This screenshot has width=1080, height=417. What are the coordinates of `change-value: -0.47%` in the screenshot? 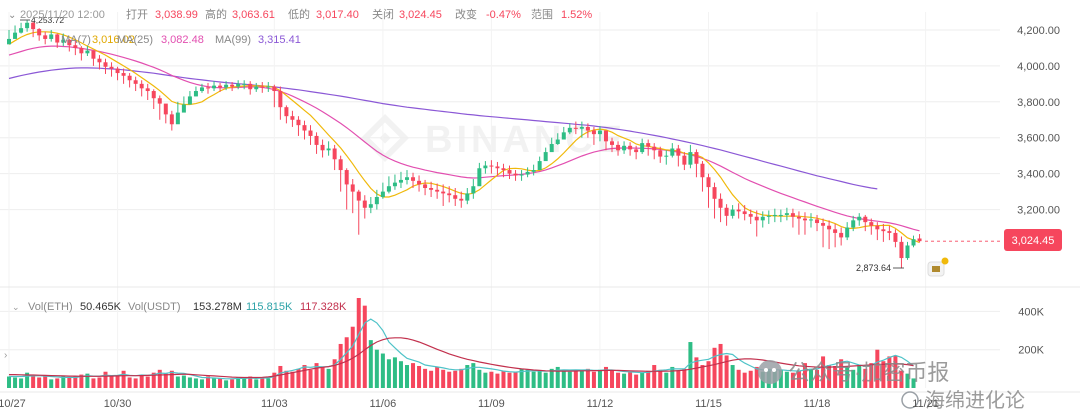 It's located at (503, 15).